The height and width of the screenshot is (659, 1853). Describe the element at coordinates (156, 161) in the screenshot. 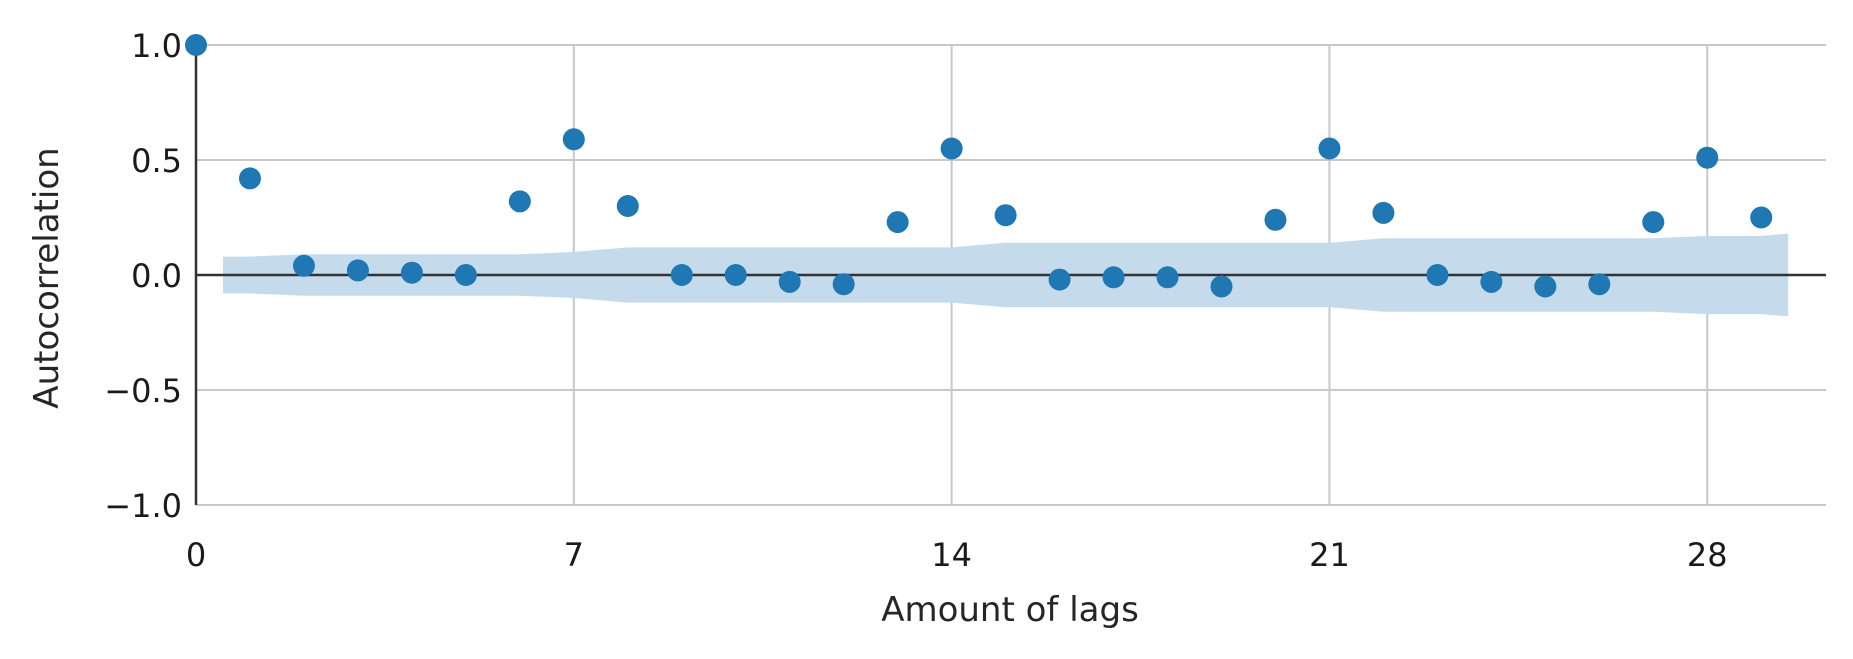

I see `y-tick-label-3: 0.5` at that location.